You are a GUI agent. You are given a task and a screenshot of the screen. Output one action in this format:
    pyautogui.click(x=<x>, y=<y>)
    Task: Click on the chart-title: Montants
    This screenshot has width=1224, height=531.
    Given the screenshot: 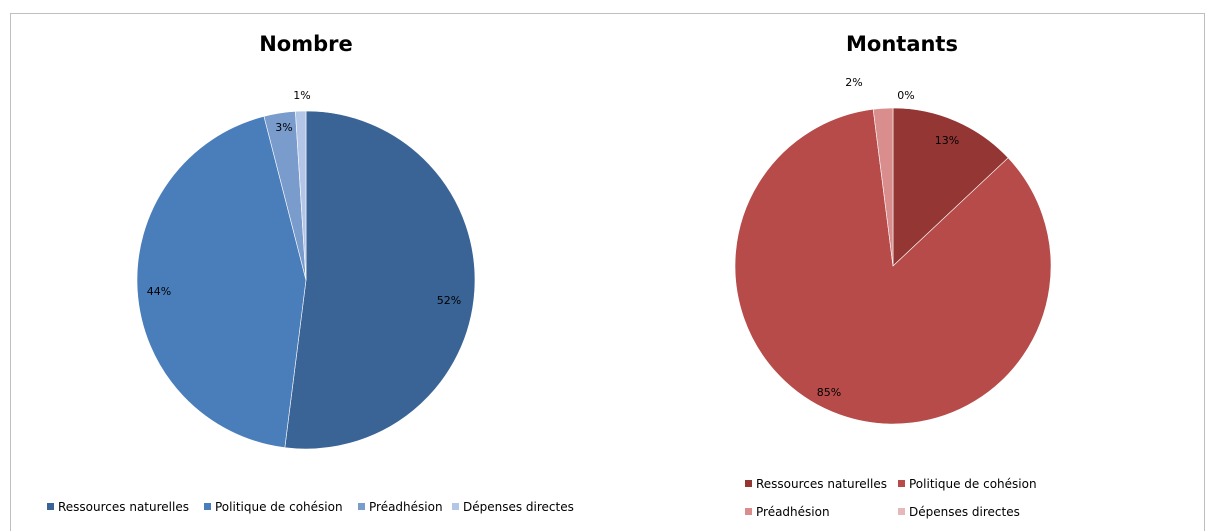 What is the action you would take?
    pyautogui.click(x=902, y=44)
    